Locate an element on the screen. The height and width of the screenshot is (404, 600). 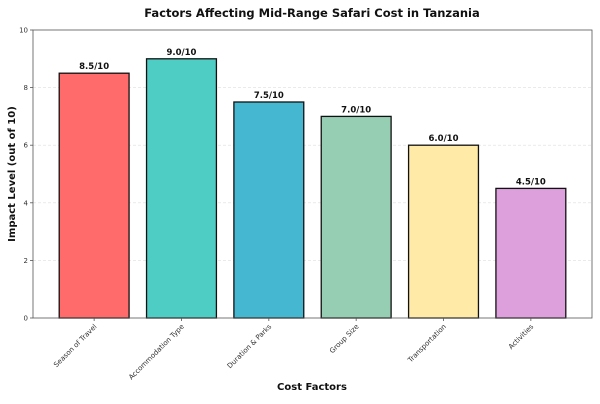
data-label: 4.5/10 is located at coordinates (531, 182).